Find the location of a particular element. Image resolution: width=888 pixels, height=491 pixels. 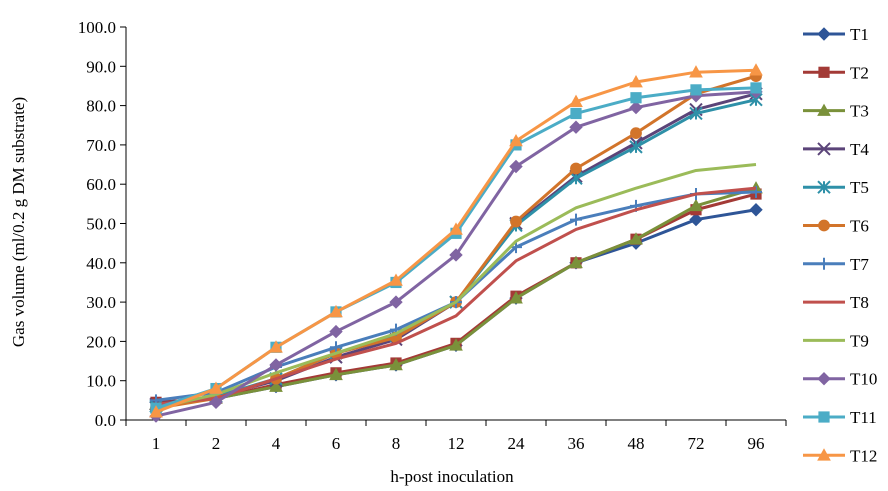

legend-label: T4 is located at coordinates (859, 149).